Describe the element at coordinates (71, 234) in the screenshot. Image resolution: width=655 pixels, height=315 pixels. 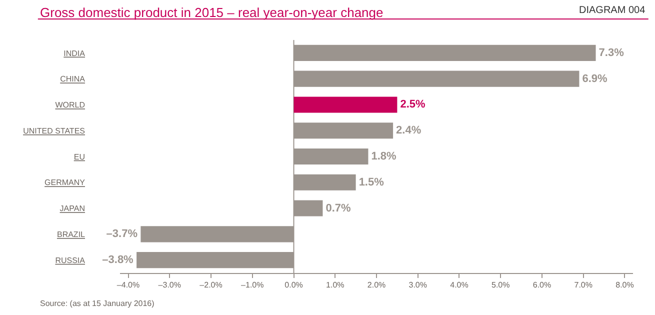
I see `y-tick-label: BRAZIL` at that location.